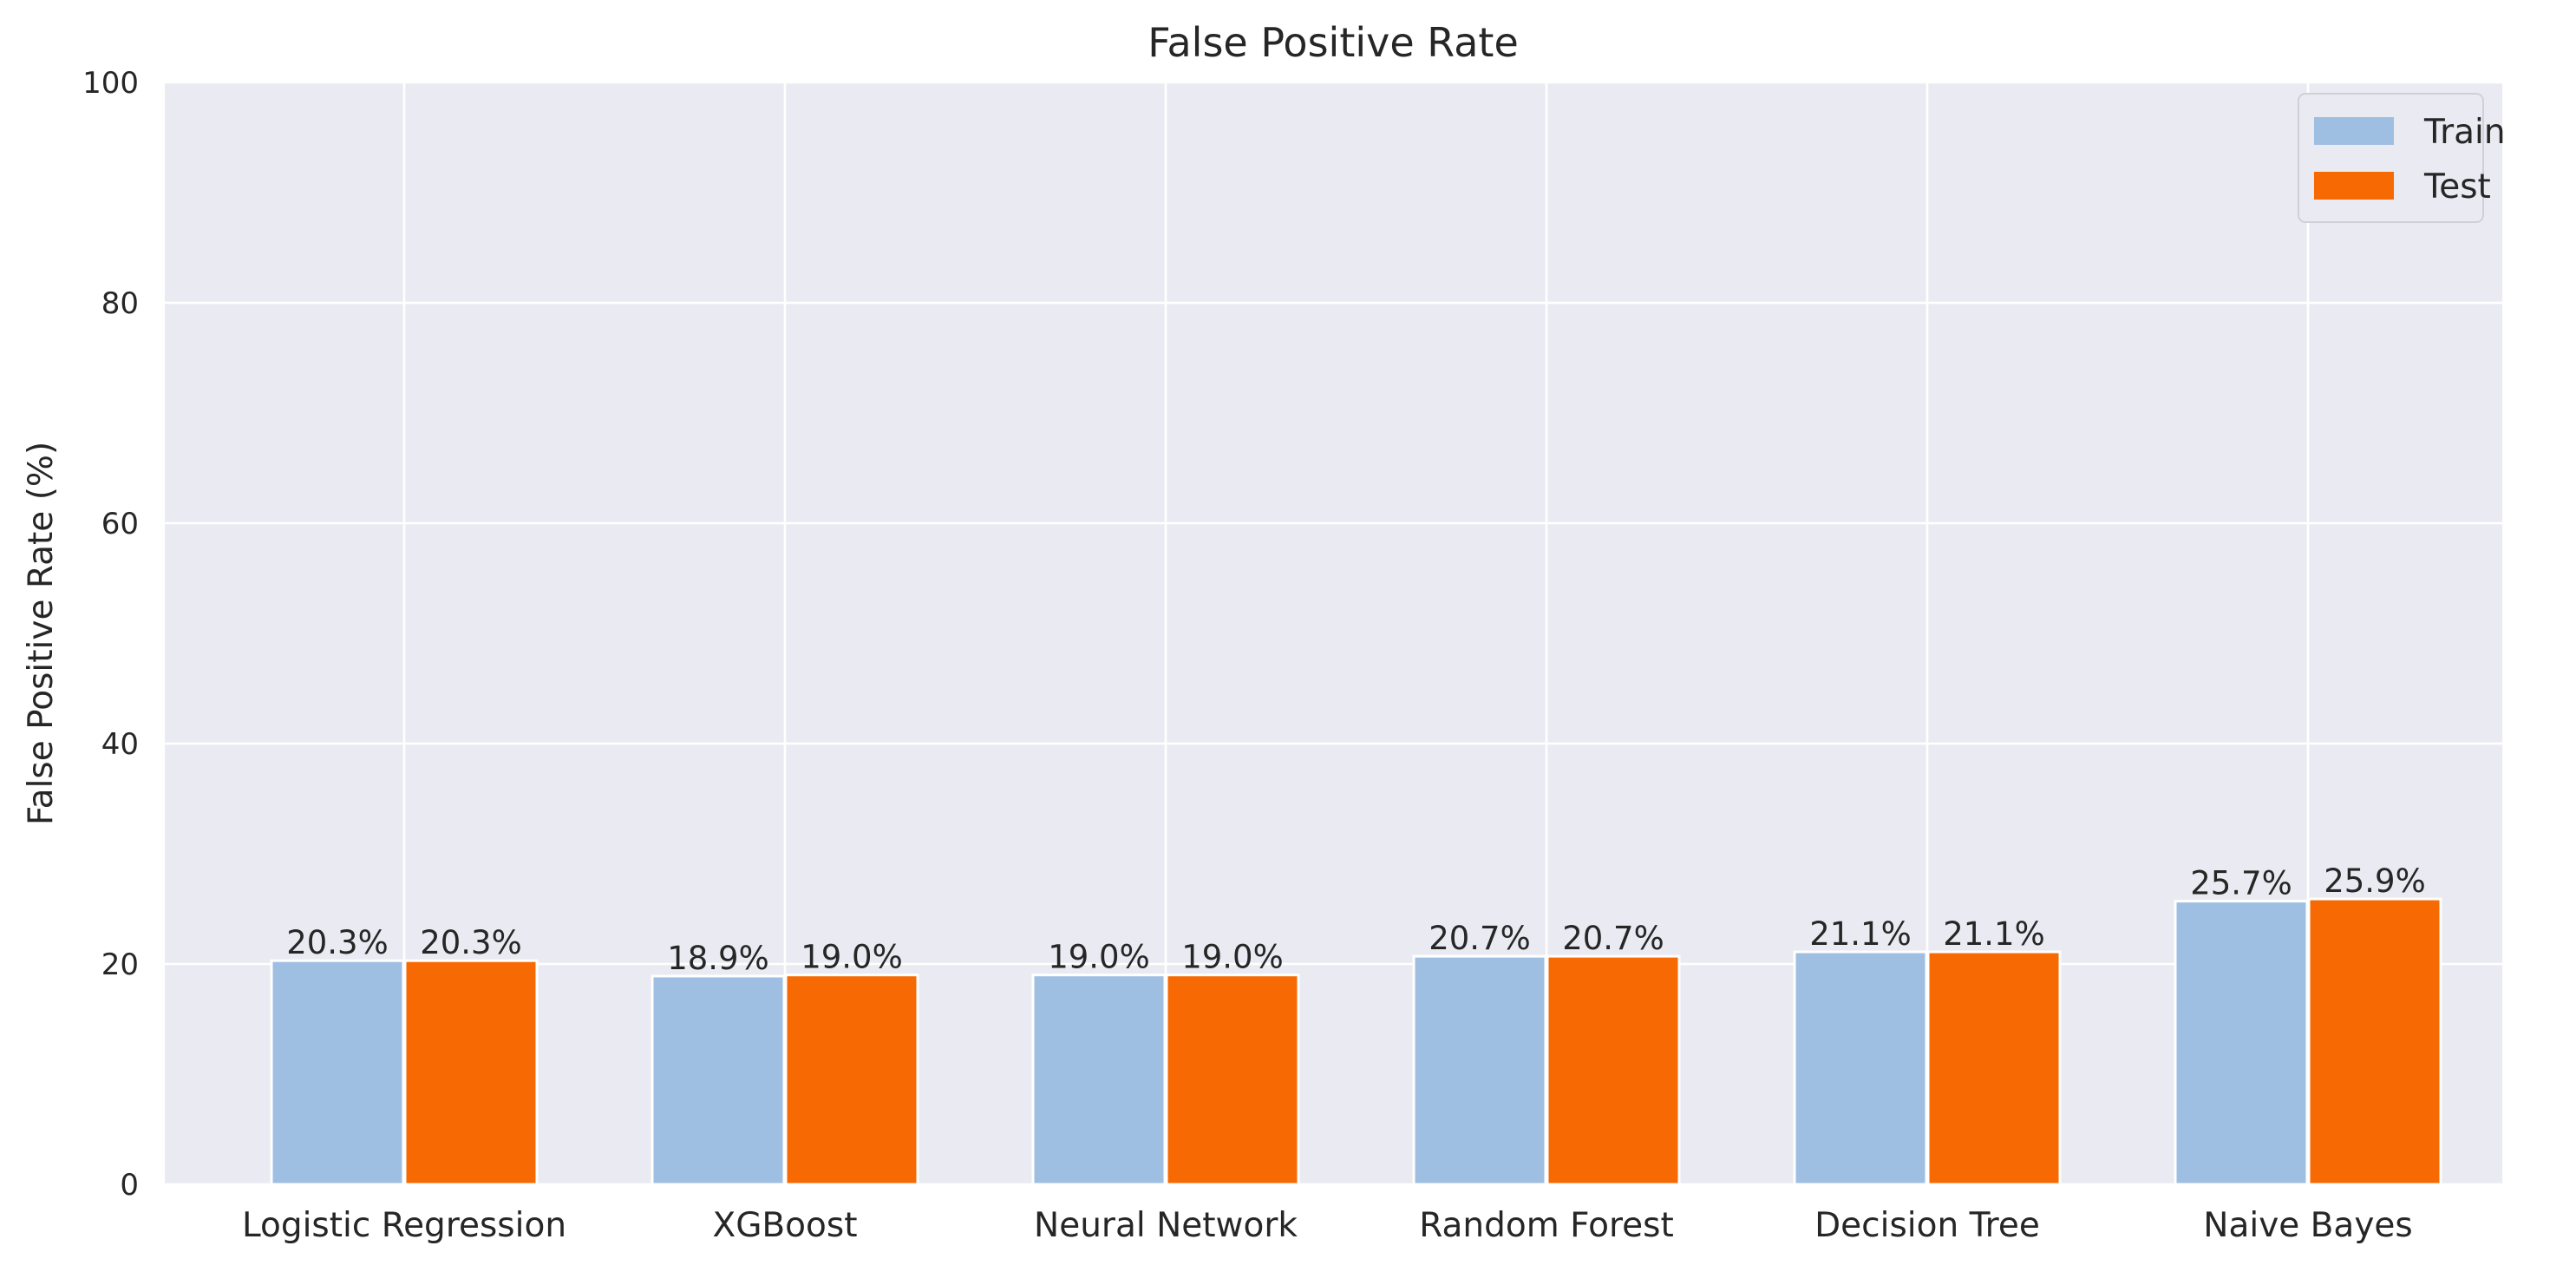  I want to click on bar-test-decision-tree, so click(1994, 1068).